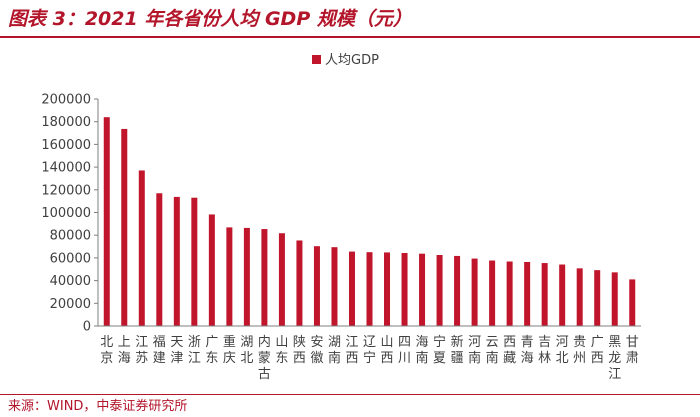 This screenshot has width=700, height=417. What do you see at coordinates (70, 258) in the screenshot?
I see `y-tick-label: 60000` at bounding box center [70, 258].